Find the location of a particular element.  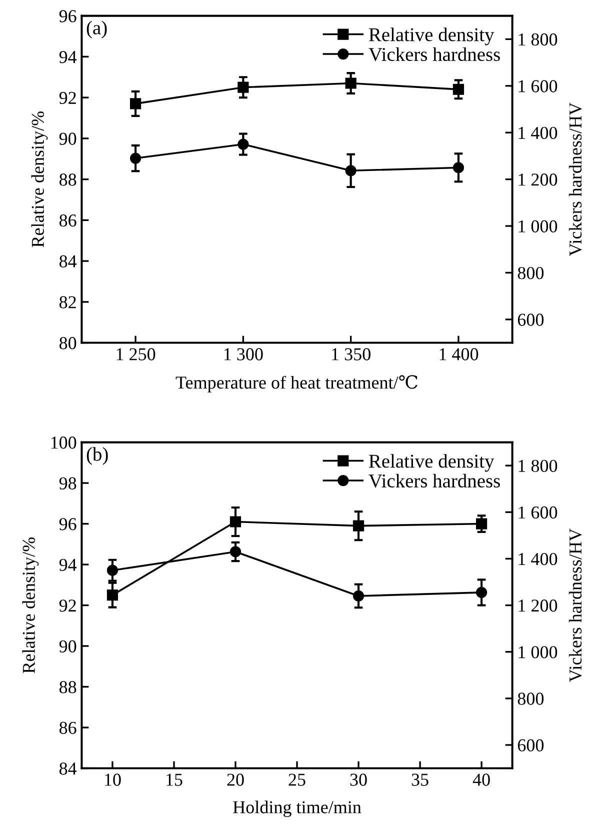

x-tick-label: 1 300 is located at coordinates (243, 354).